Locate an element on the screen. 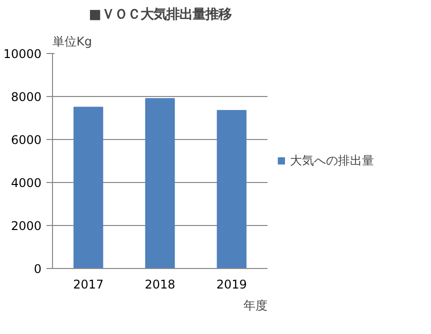  y-tick-label: 8000 is located at coordinates (26, 97).